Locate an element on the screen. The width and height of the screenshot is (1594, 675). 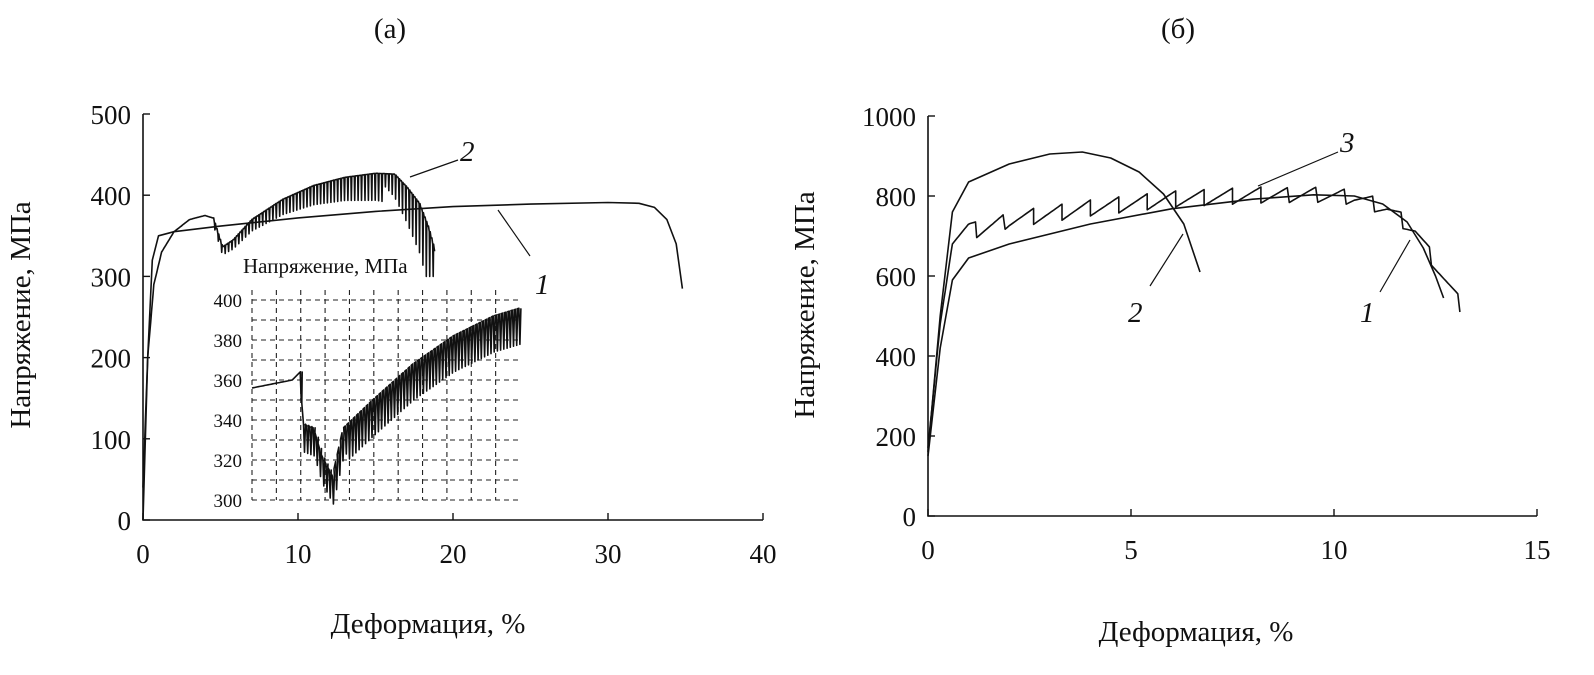
inset-ytick-label: 300 is located at coordinates (228, 501).